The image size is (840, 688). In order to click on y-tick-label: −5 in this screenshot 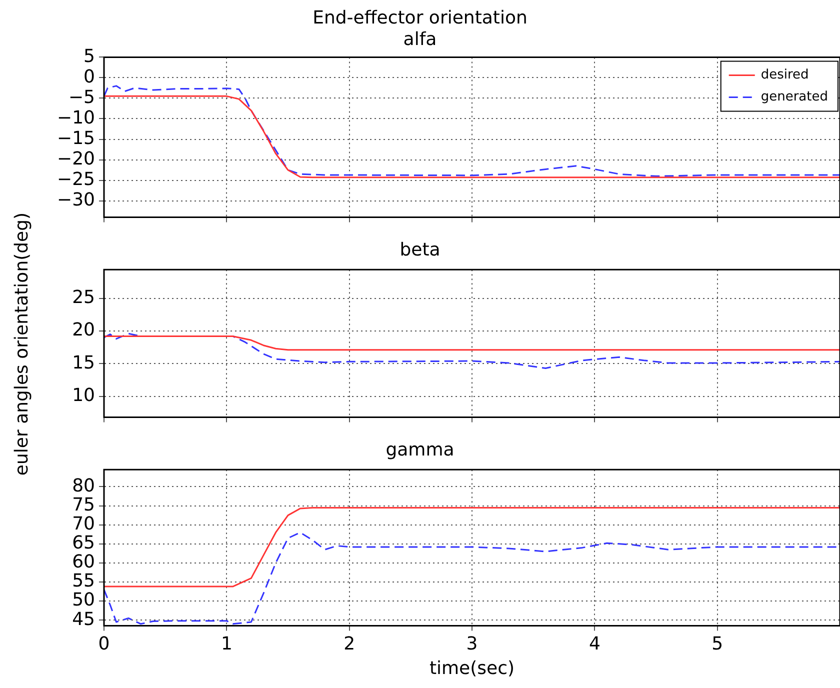, I will do `click(81, 97)`.